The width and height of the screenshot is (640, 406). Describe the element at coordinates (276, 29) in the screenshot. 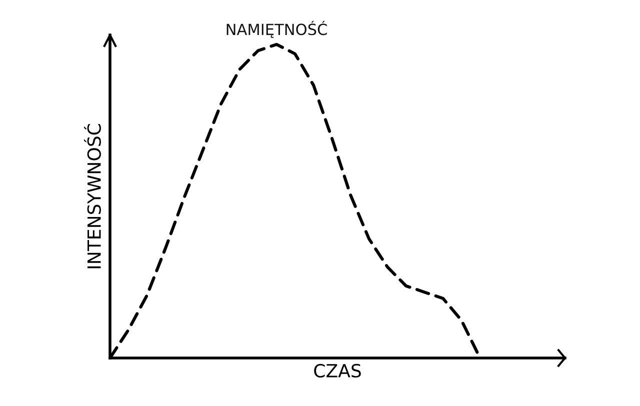

I see `series-label: NAMIĘTNOŚĆ` at that location.